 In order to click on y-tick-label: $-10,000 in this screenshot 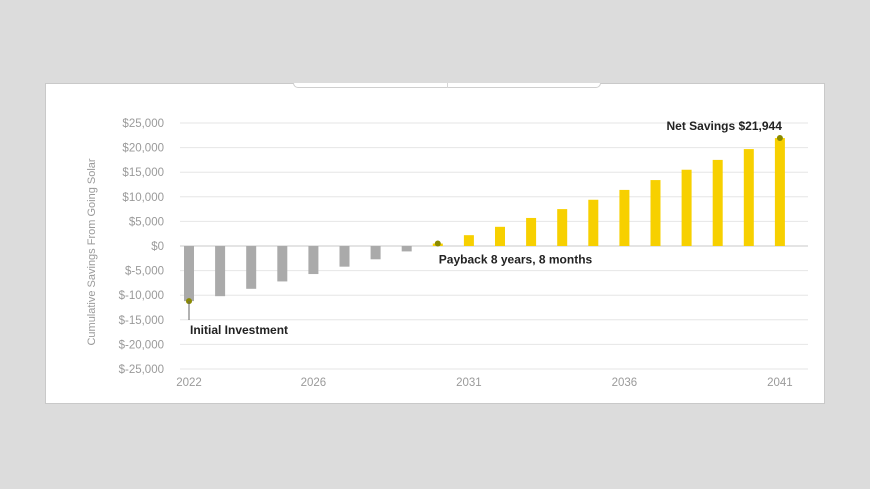, I will do `click(141, 296)`.